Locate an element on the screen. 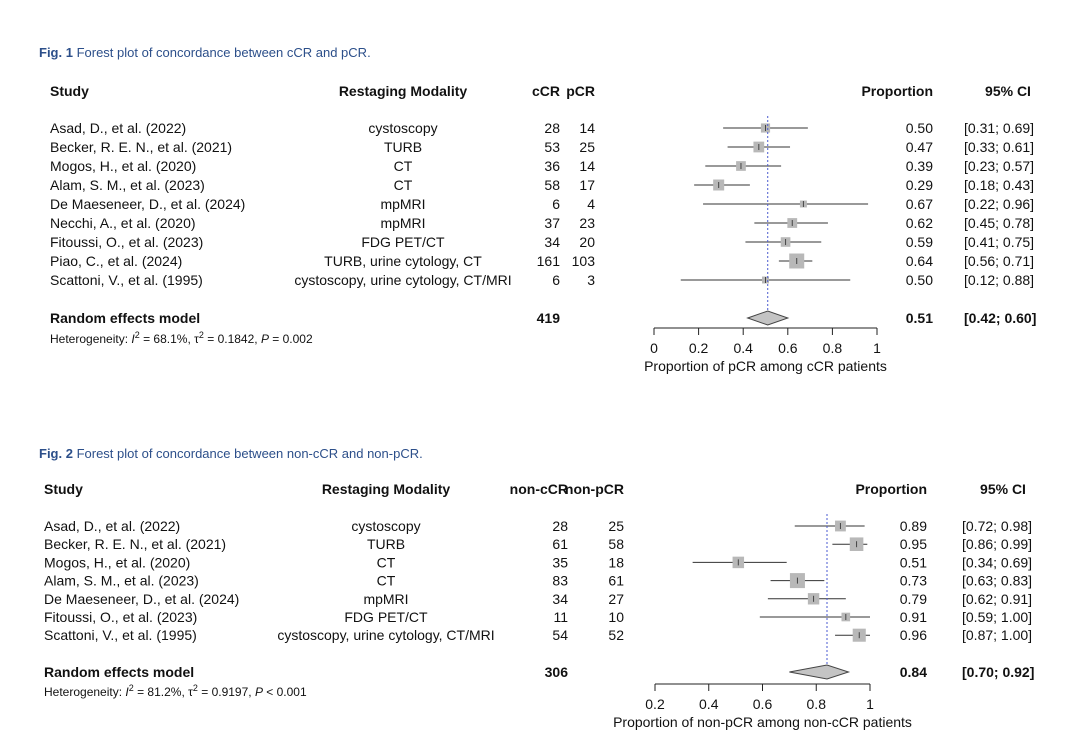  proportion-value: 0.89 is located at coordinates (913, 526).